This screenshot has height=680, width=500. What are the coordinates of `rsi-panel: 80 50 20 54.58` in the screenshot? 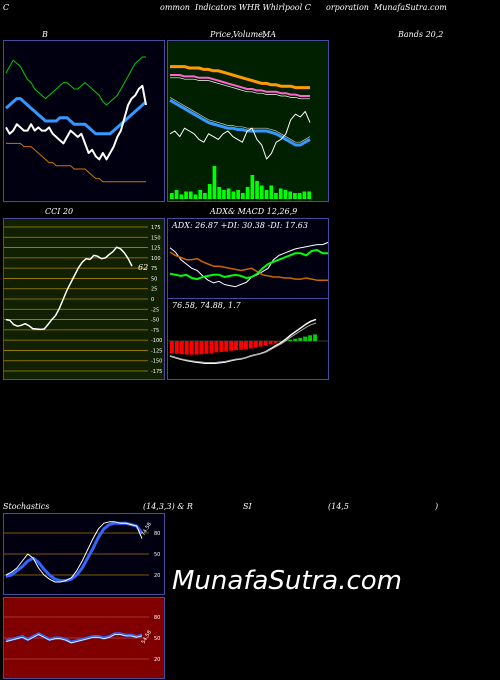 It's located at (84, 638).